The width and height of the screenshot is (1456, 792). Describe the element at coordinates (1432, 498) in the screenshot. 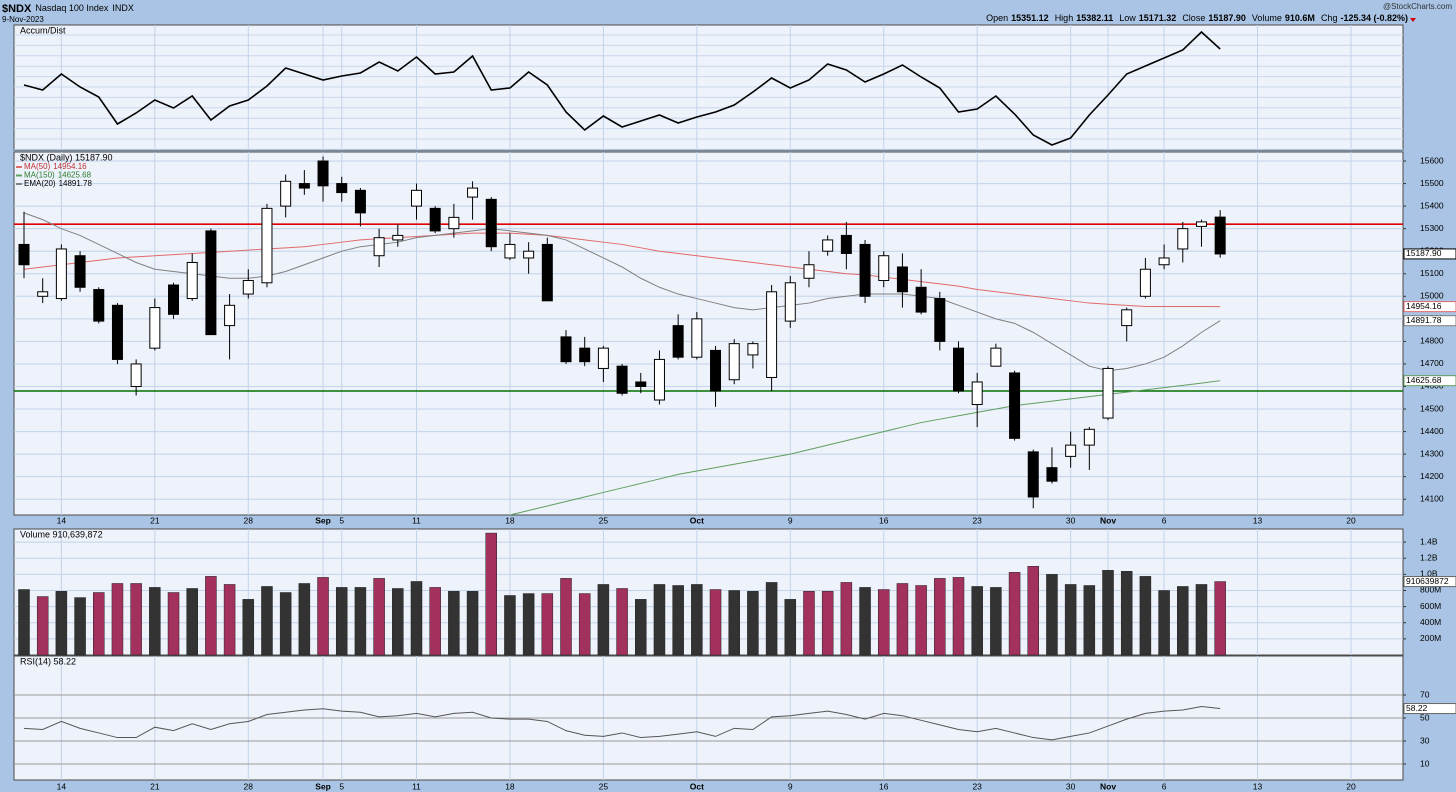

I see `y-tick-label: 14100` at that location.